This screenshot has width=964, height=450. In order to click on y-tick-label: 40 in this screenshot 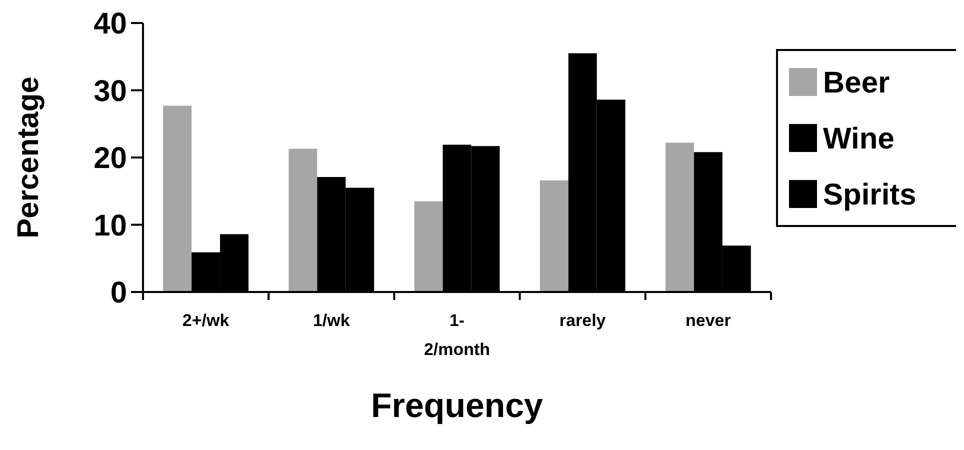, I will do `click(110, 24)`.